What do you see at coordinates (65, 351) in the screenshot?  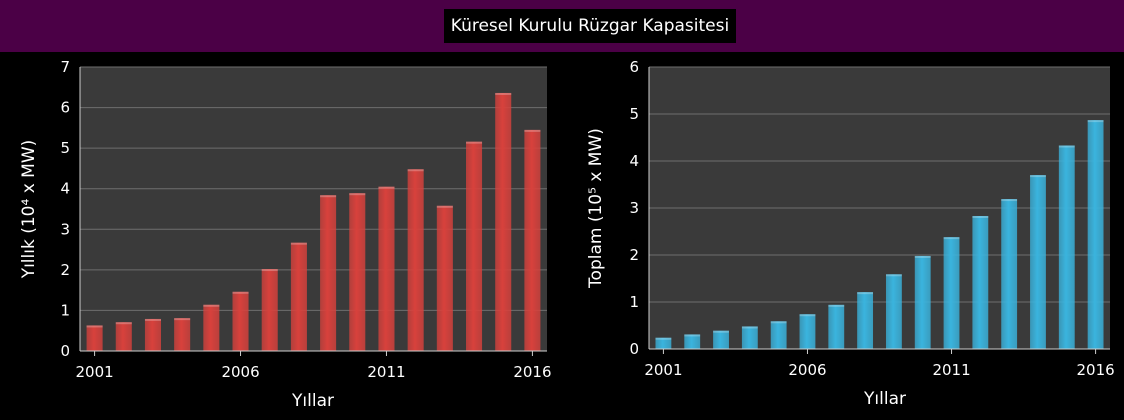 I see `annual-y-tick-label: 0` at bounding box center [65, 351].